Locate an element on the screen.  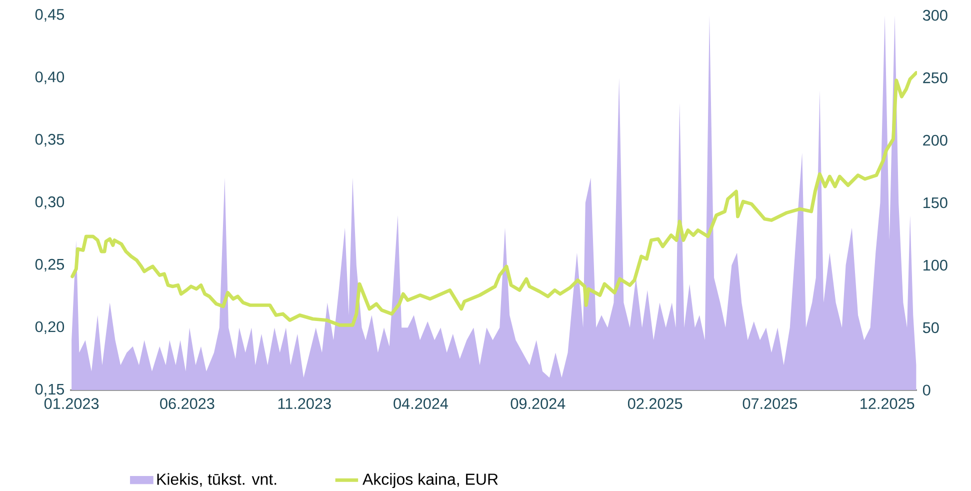
x-tick-label: 07.2025 is located at coordinates (770, 404).